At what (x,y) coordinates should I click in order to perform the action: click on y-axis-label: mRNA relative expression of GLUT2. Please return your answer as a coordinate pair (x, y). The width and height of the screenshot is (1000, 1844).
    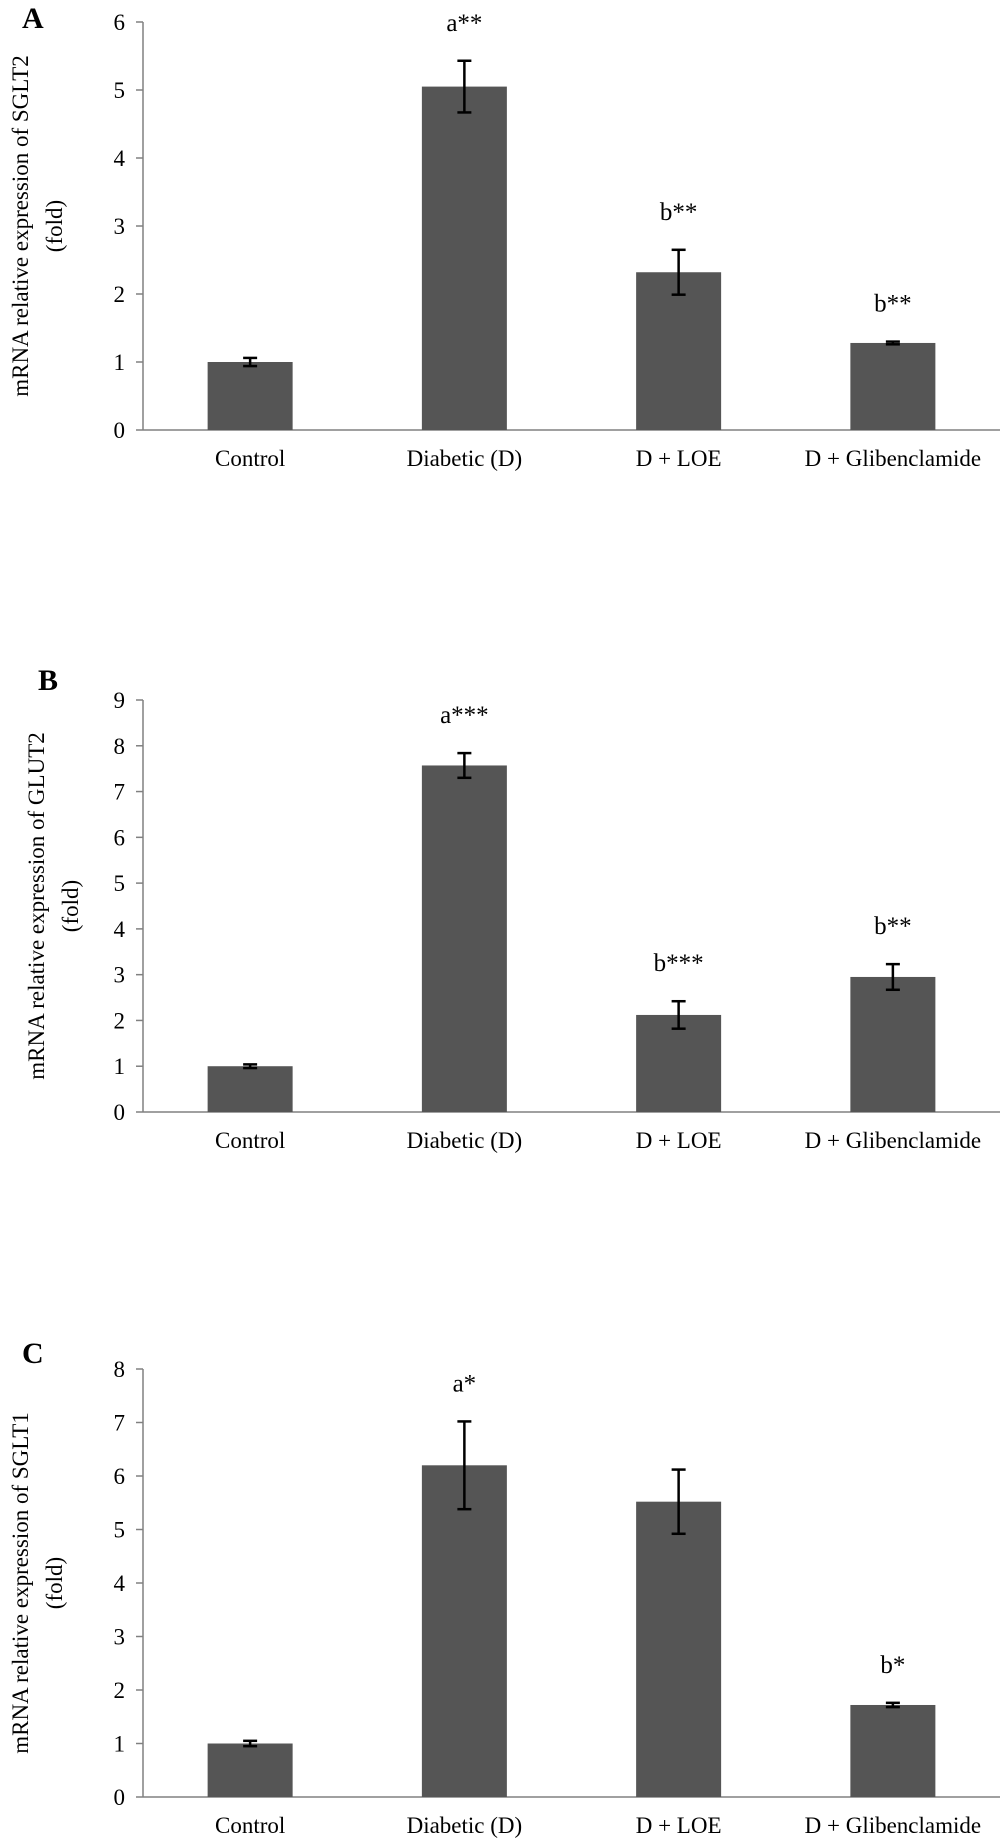
    Looking at the image, I should click on (36, 905).